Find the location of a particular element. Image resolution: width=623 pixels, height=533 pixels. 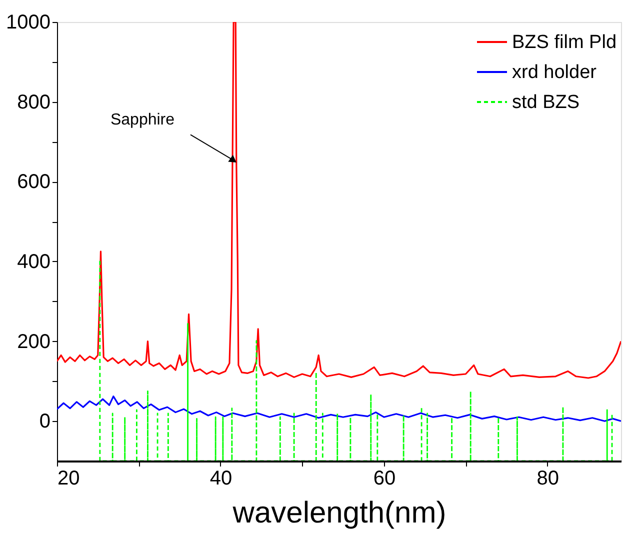

x-tick-label: 60 is located at coordinates (384, 479).